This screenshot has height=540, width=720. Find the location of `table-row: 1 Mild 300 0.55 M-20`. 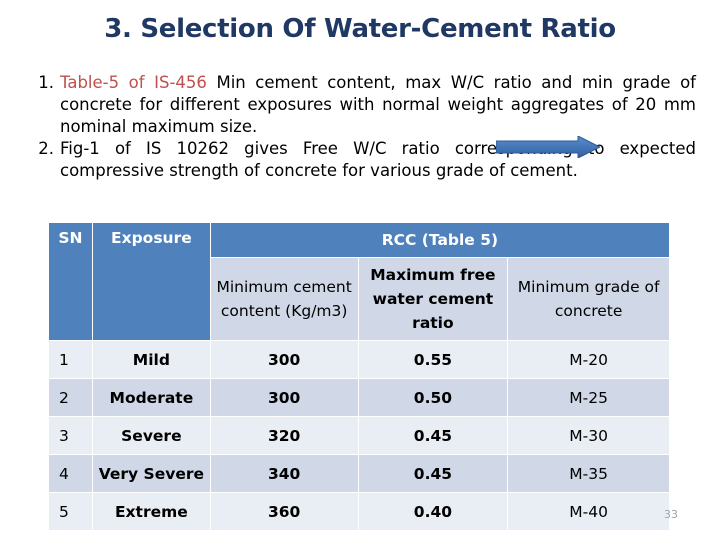

table-row: 1 Mild 300 0.55 M-20 is located at coordinates (359, 359).